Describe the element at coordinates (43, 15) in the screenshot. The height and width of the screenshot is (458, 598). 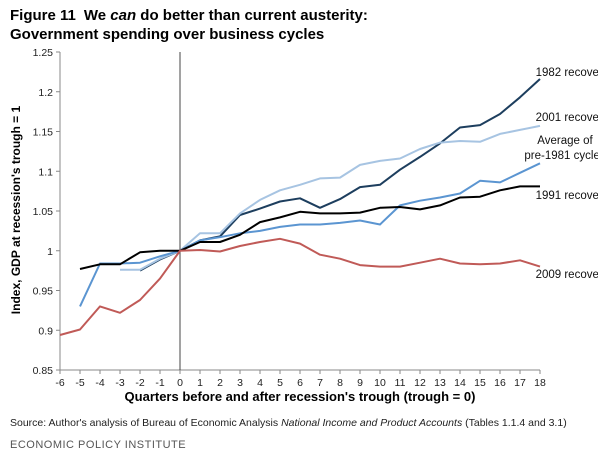
I see `figure-number: Figure 11` at that location.